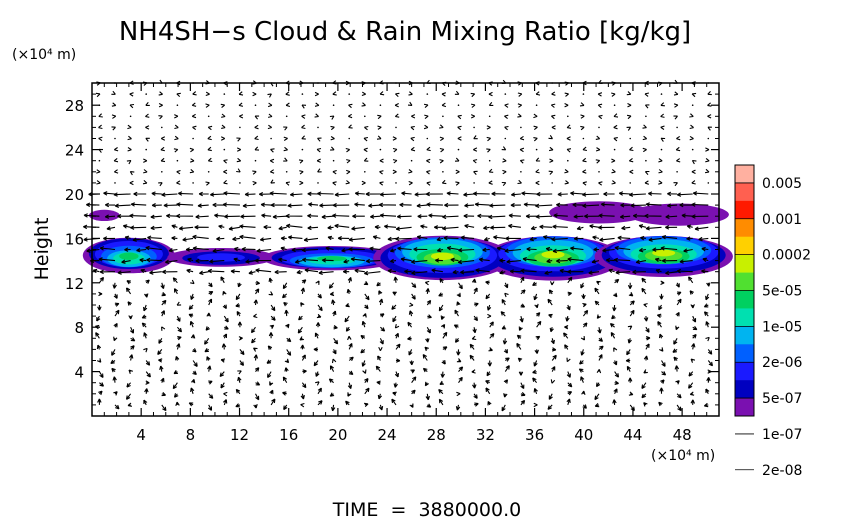  What do you see at coordinates (74, 284) in the screenshot?
I see `y-tick-label: 12` at bounding box center [74, 284].